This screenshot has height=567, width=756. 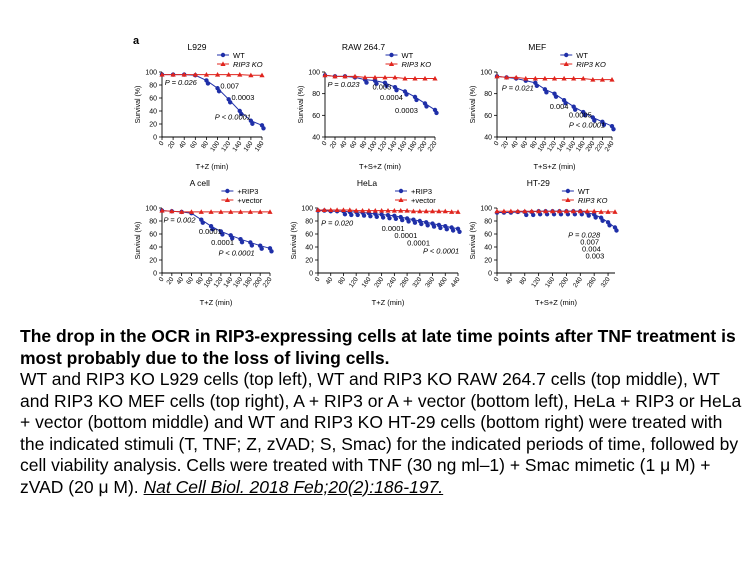 I want to click on x-tick-label: 160, so click(x=403, y=146).